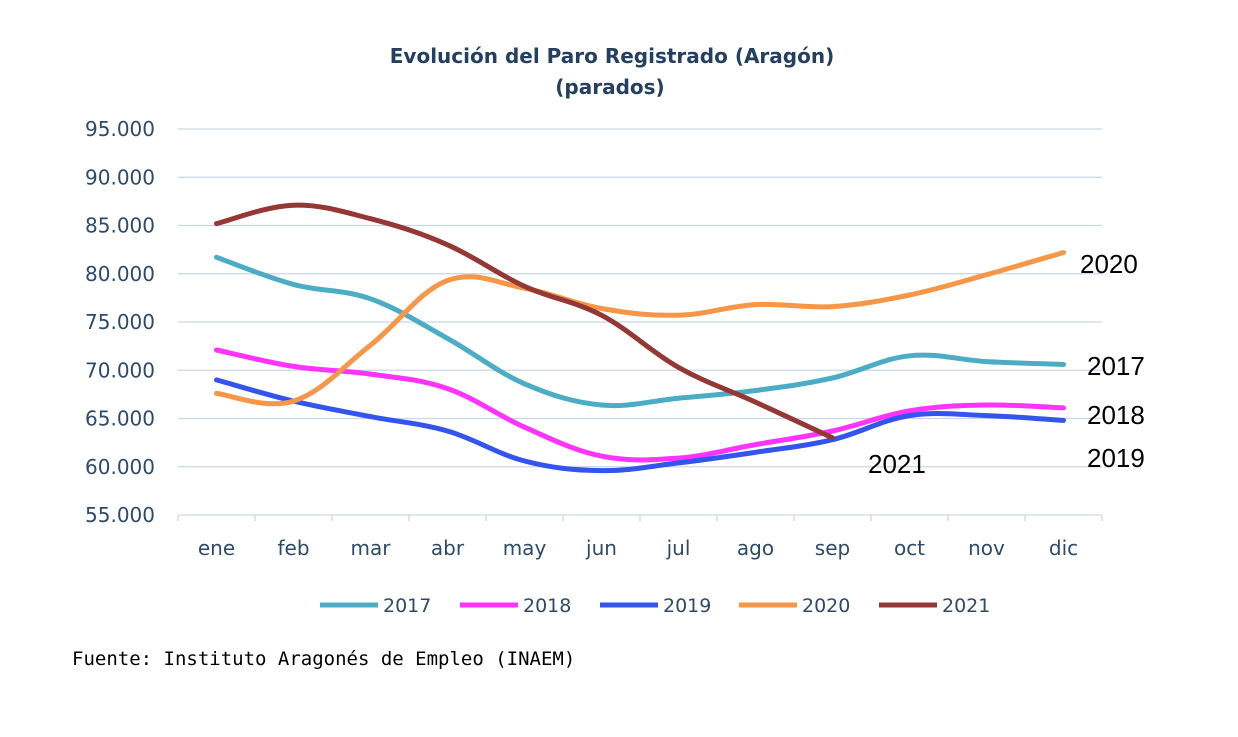  What do you see at coordinates (638, 548) in the screenshot?
I see `x-axis-ticks: ene feb mar abr may jun jul ago sep oct nov dic` at bounding box center [638, 548].